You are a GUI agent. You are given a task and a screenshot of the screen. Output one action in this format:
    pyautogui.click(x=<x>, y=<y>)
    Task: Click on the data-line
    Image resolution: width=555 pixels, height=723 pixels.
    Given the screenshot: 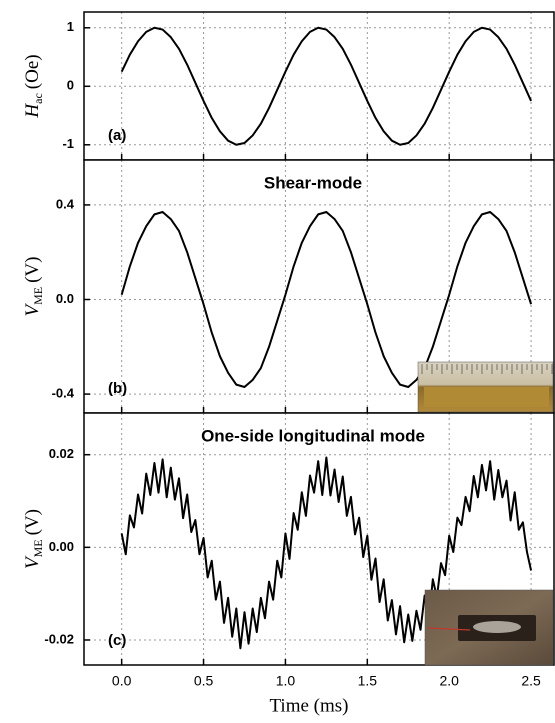 What is the action you would take?
    pyautogui.click(x=326, y=86)
    